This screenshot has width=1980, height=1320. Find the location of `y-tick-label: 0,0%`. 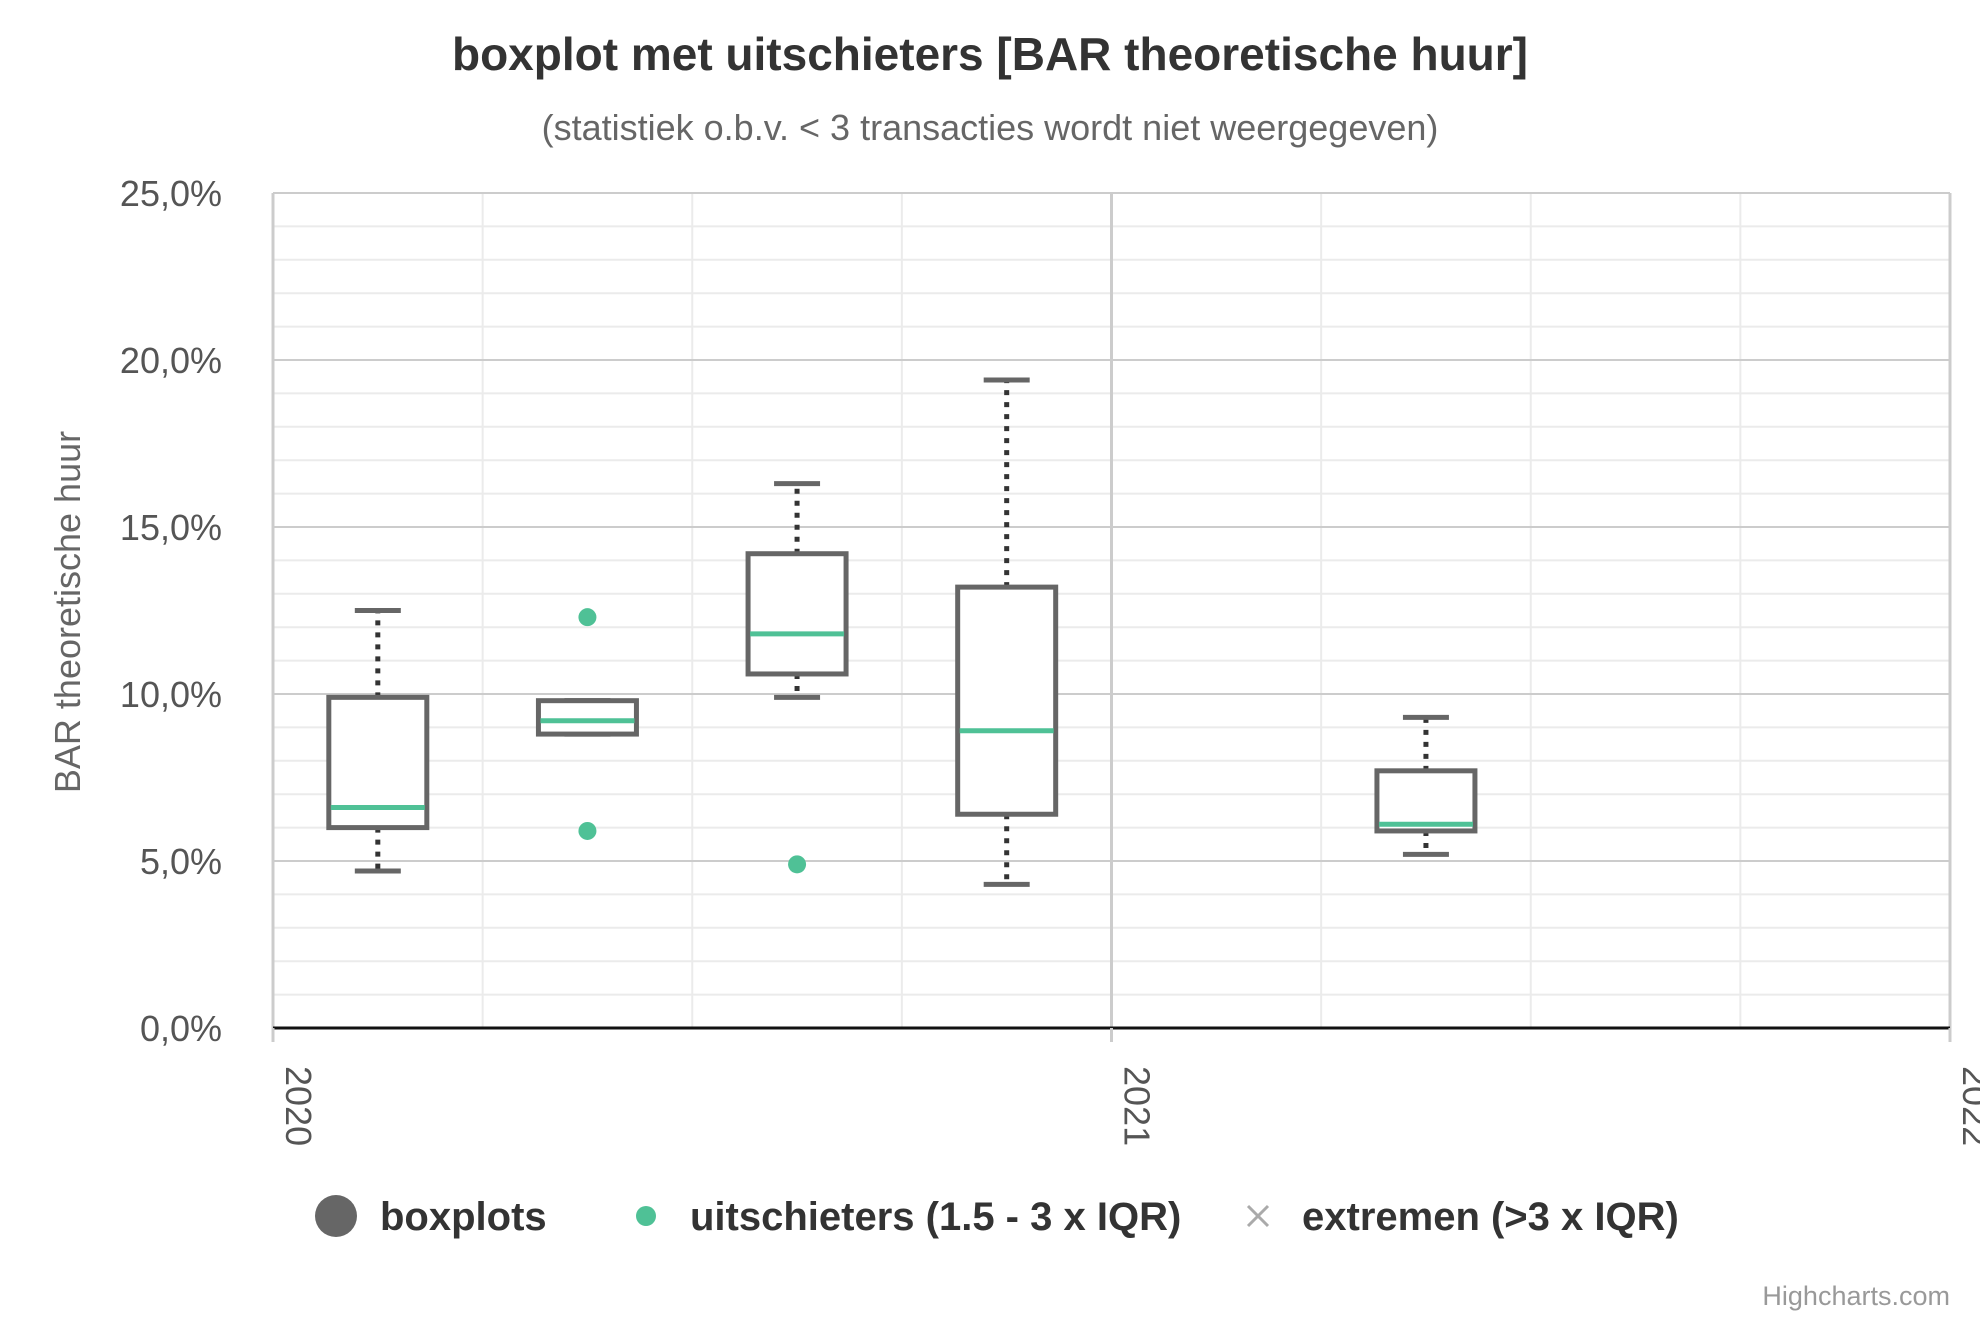

y-tick-label: 0,0% is located at coordinates (181, 1028).